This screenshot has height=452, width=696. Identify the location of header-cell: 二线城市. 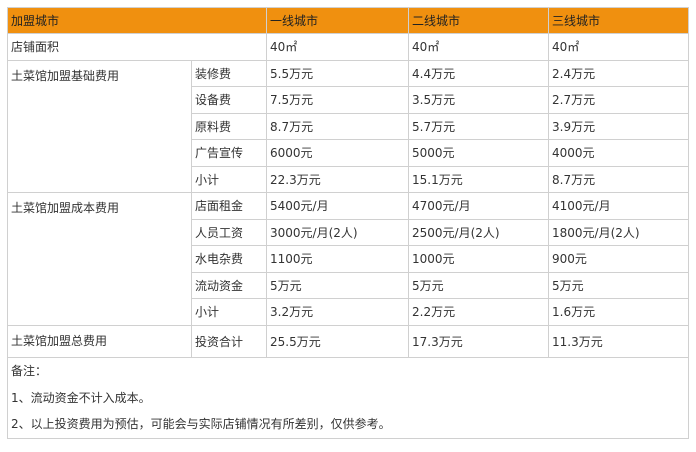
(479, 20).